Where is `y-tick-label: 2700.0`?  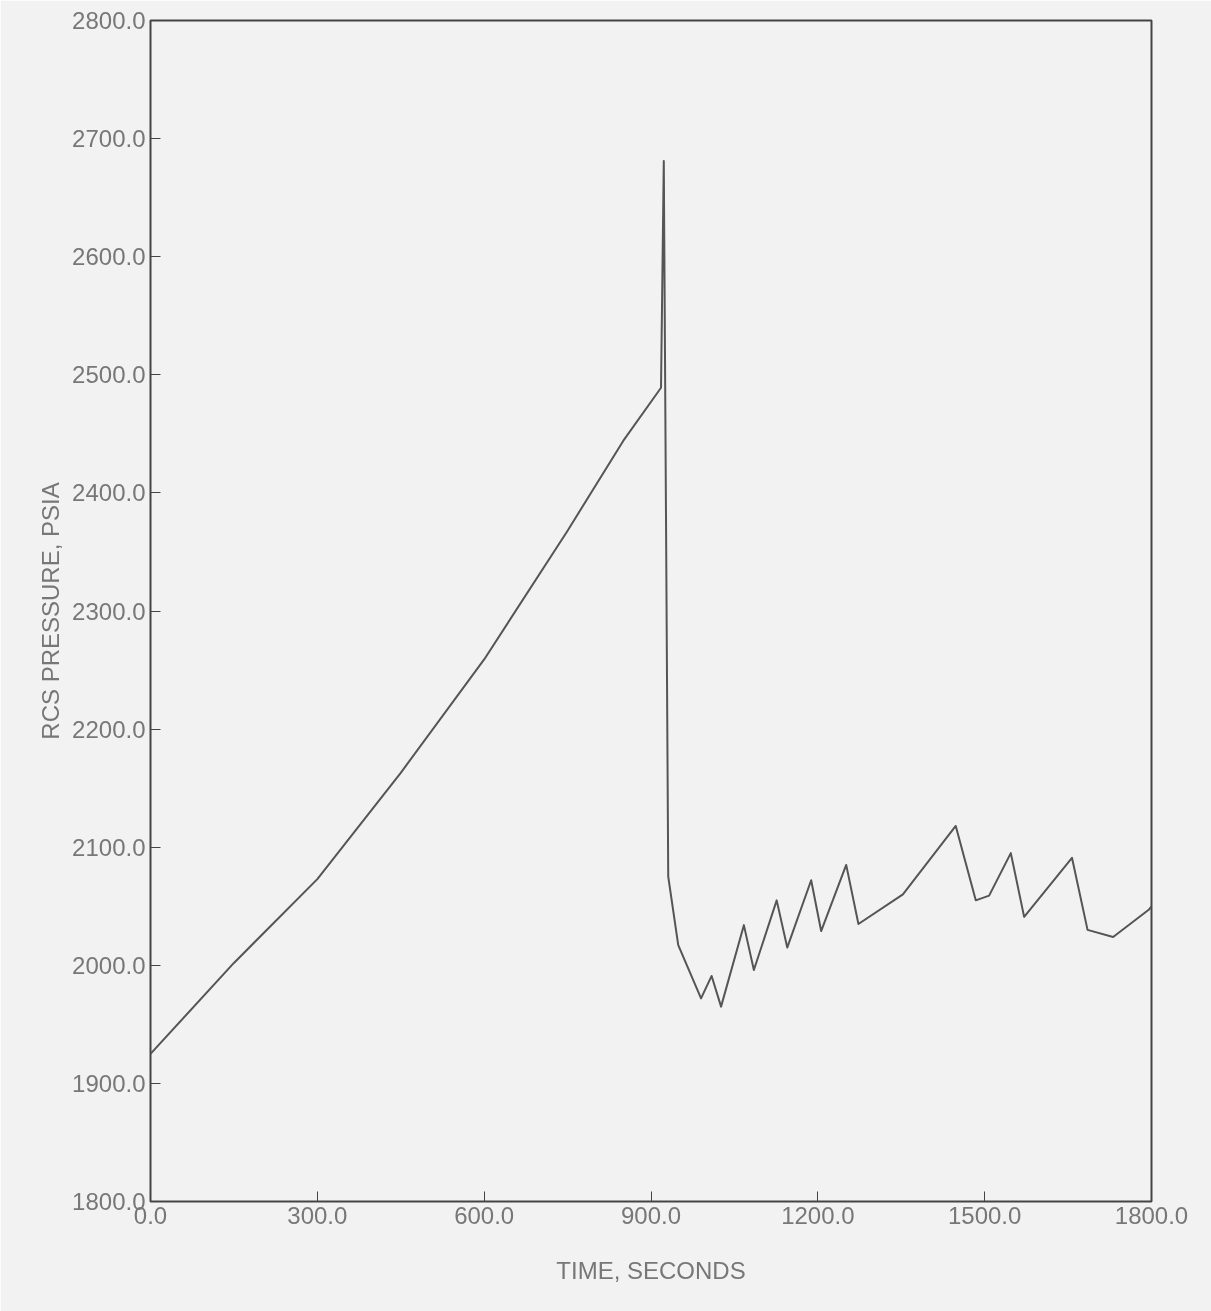 y-tick-label: 2700.0 is located at coordinates (109, 139).